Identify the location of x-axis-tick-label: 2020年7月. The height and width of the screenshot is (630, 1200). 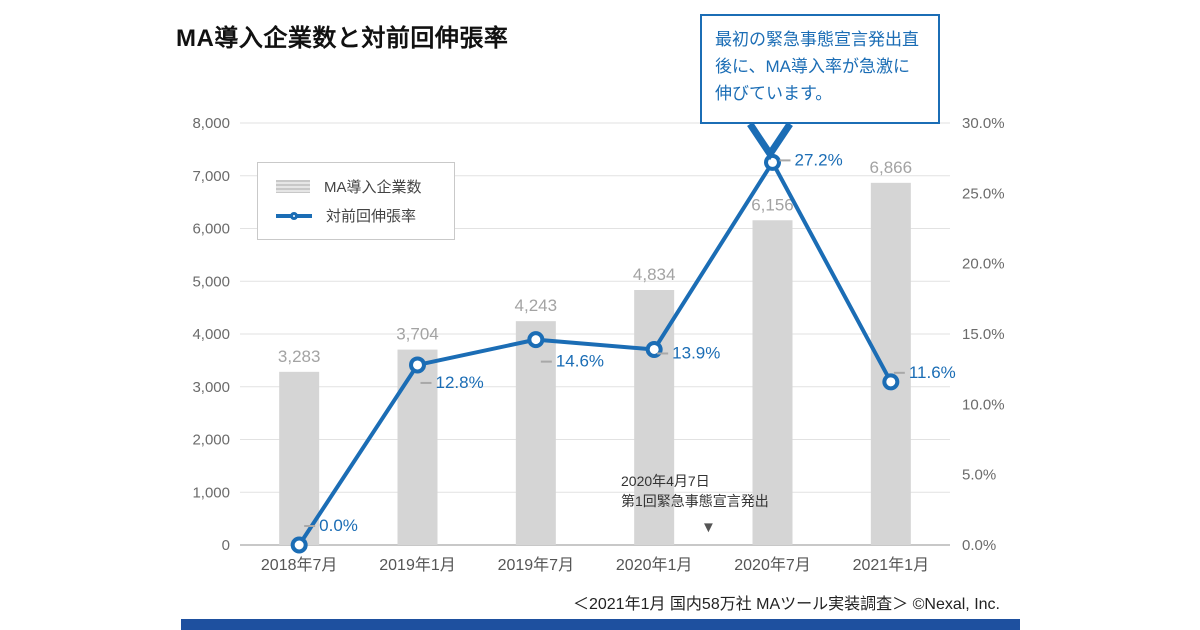
(772, 565).